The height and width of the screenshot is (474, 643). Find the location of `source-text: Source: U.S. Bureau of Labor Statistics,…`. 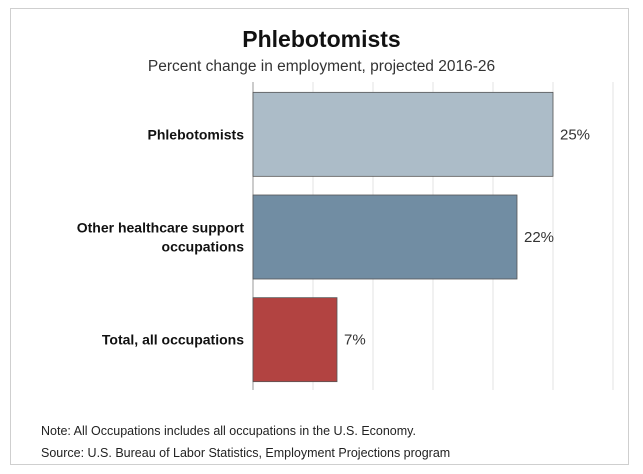

source-text: Source: U.S. Bureau of Labor Statistics,… is located at coordinates (246, 453).